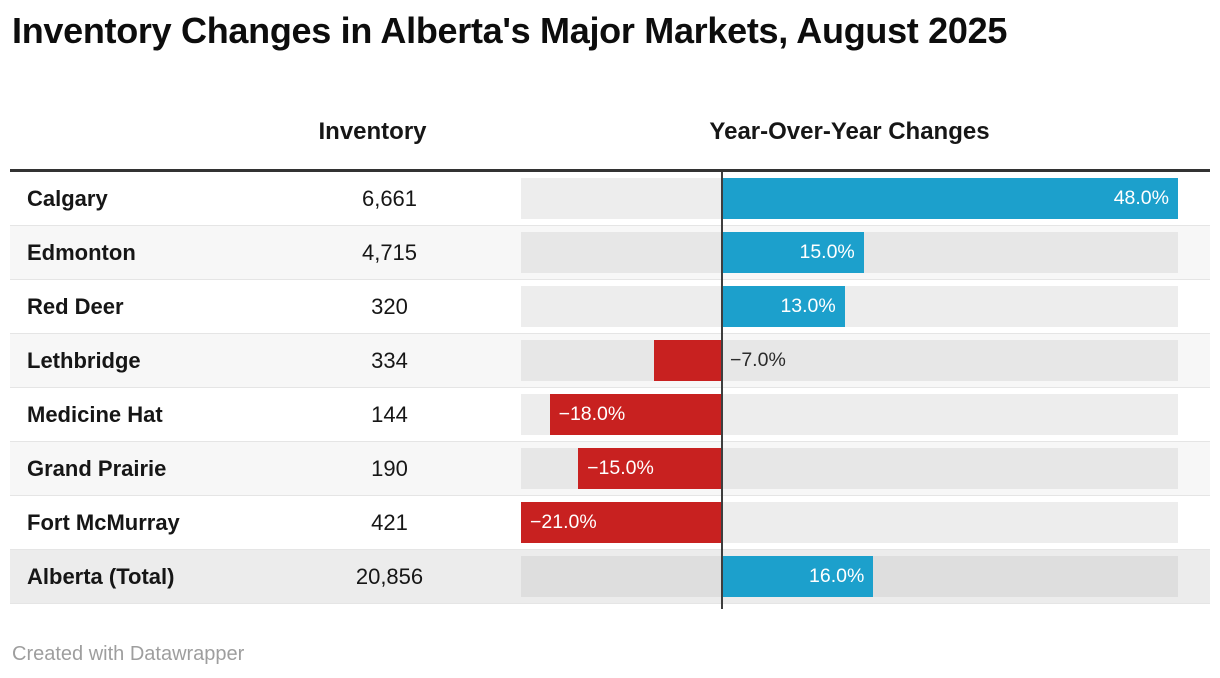 This screenshot has height=678, width=1220. I want to click on market-name: Grand Prairie, so click(97, 468).